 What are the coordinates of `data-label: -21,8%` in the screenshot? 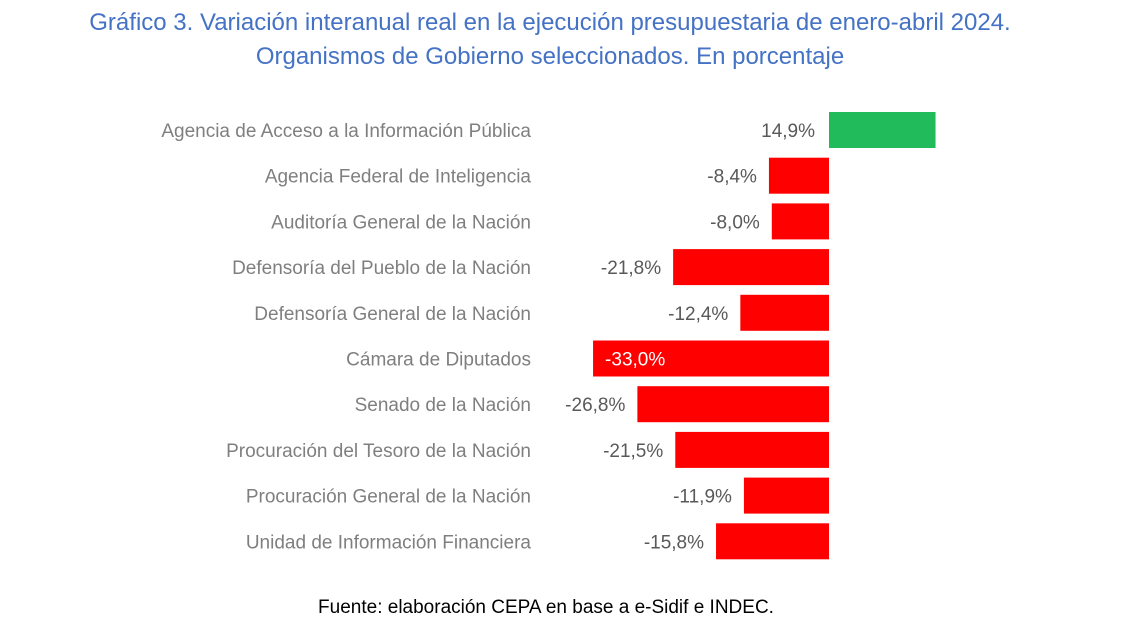 It's located at (631, 268).